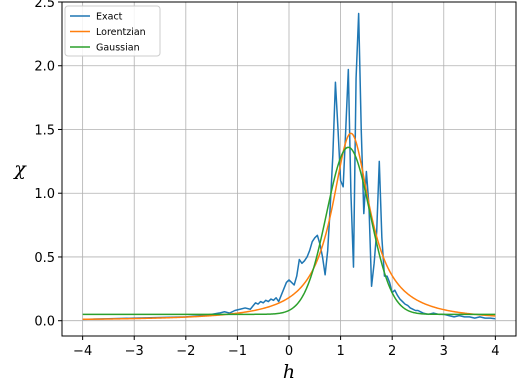 This screenshot has width=520, height=385. I want to click on x-axis-label: h, so click(289, 372).